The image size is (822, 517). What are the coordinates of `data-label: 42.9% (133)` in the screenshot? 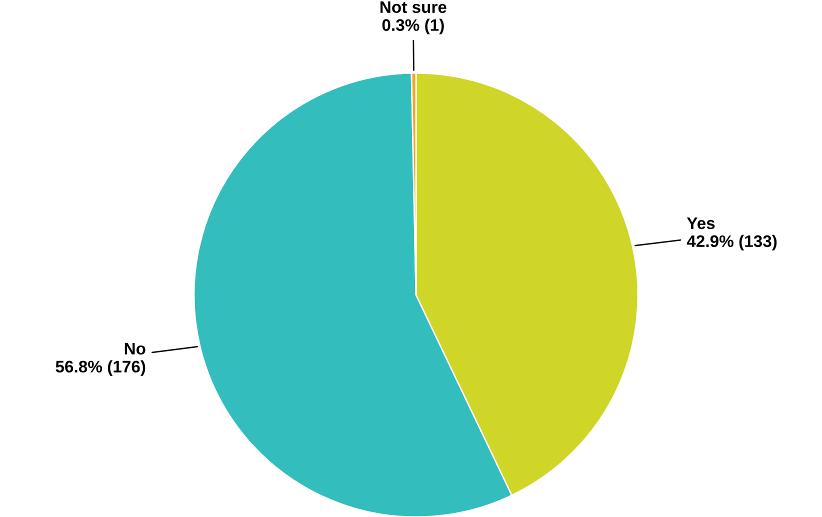 It's located at (731, 242).